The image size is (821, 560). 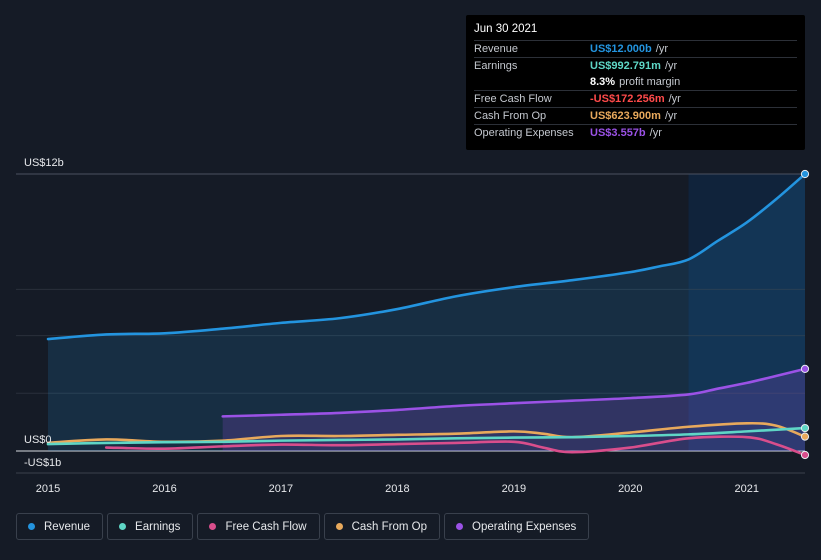 What do you see at coordinates (524, 133) in the screenshot?
I see `tooltip-row-label: Operating Expenses` at bounding box center [524, 133].